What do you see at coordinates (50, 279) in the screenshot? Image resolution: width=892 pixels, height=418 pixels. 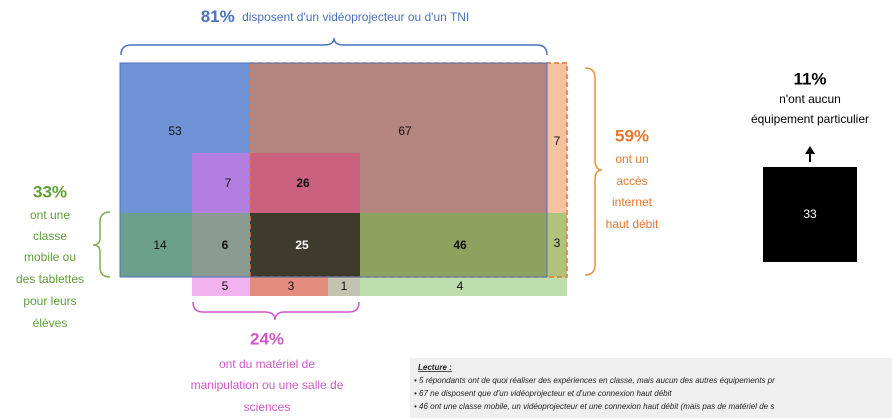 I see `left-line: des tablettes` at bounding box center [50, 279].